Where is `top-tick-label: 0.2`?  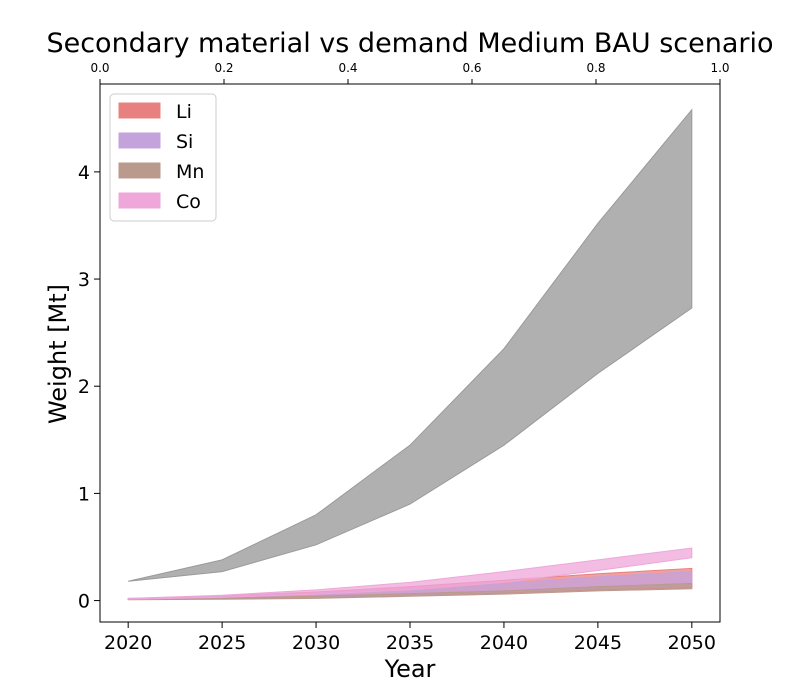
top-tick-label: 0.2 is located at coordinates (223, 68).